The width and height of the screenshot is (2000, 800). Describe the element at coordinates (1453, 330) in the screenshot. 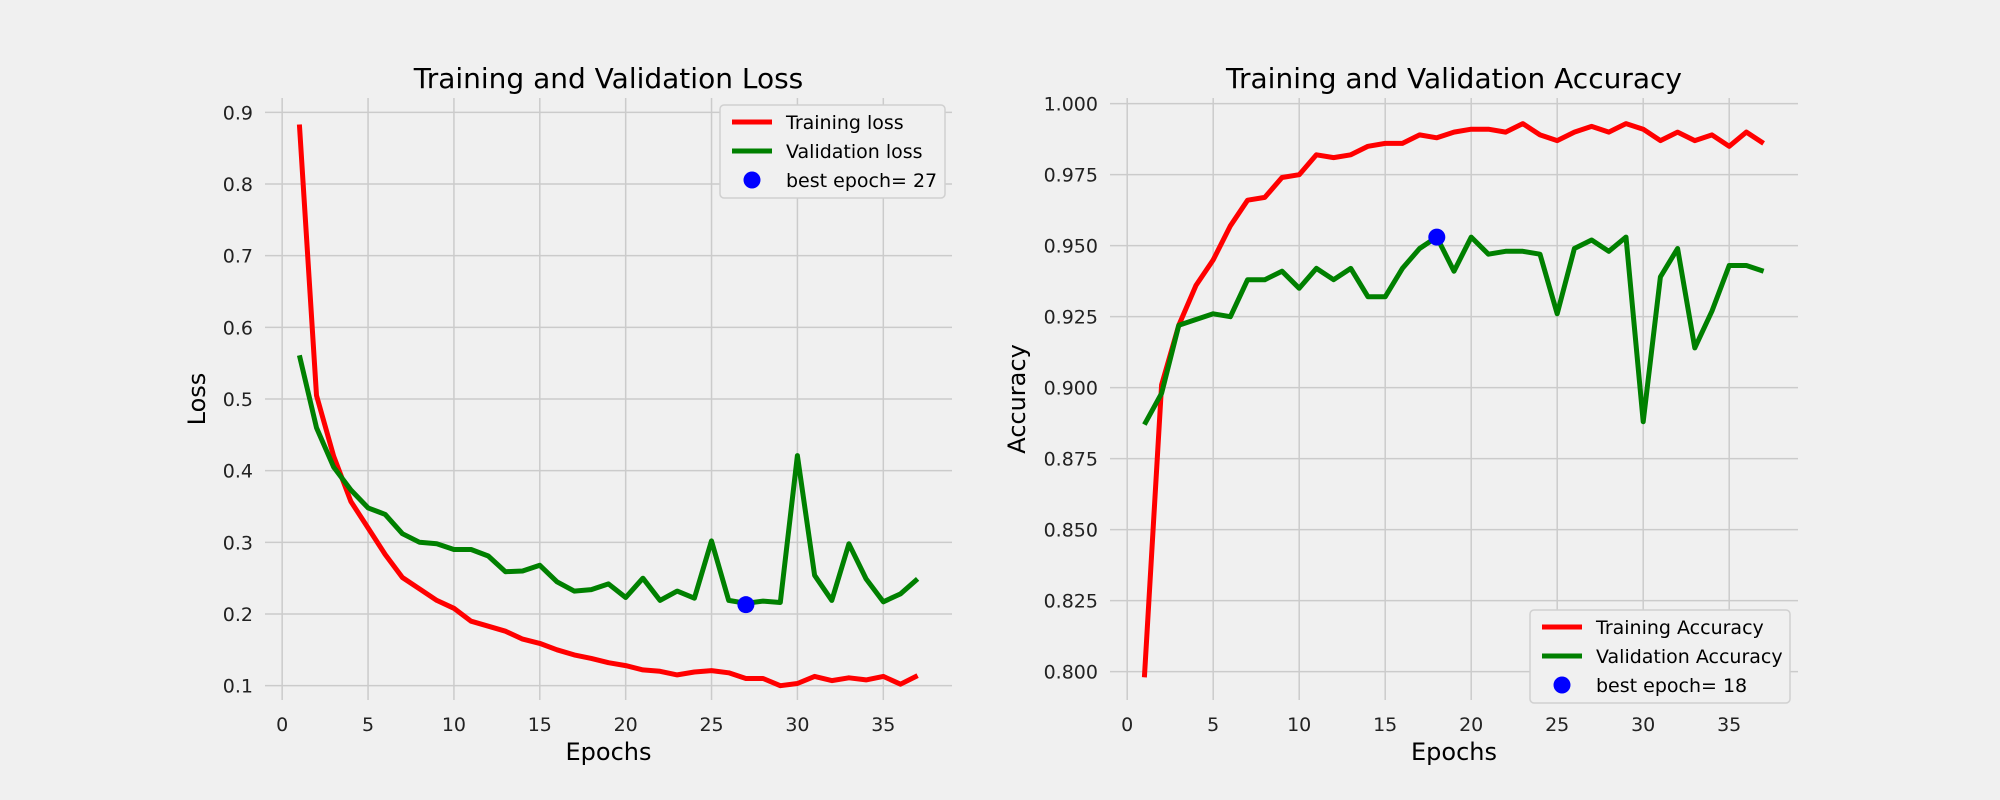

I see `series-line-validation-accuracy` at that location.